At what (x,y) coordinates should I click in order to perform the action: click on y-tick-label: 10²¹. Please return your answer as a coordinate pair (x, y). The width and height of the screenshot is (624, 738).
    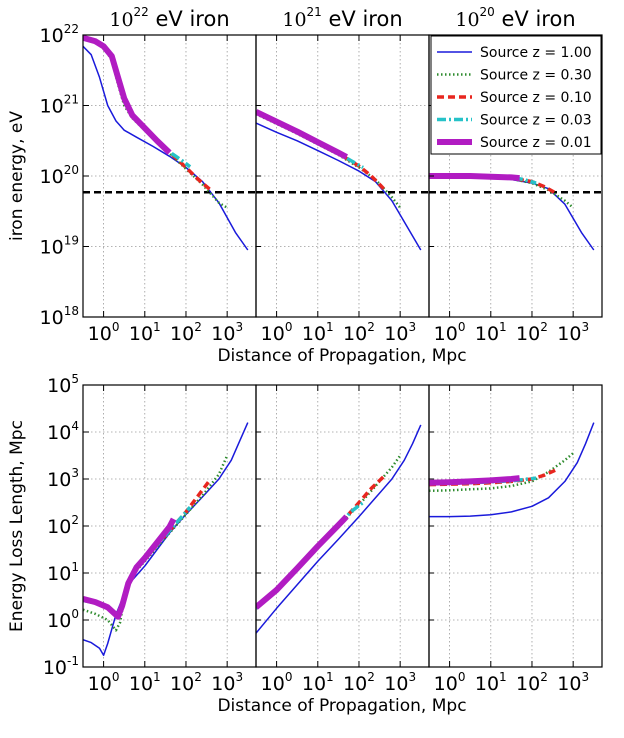
    Looking at the image, I should click on (59, 105).